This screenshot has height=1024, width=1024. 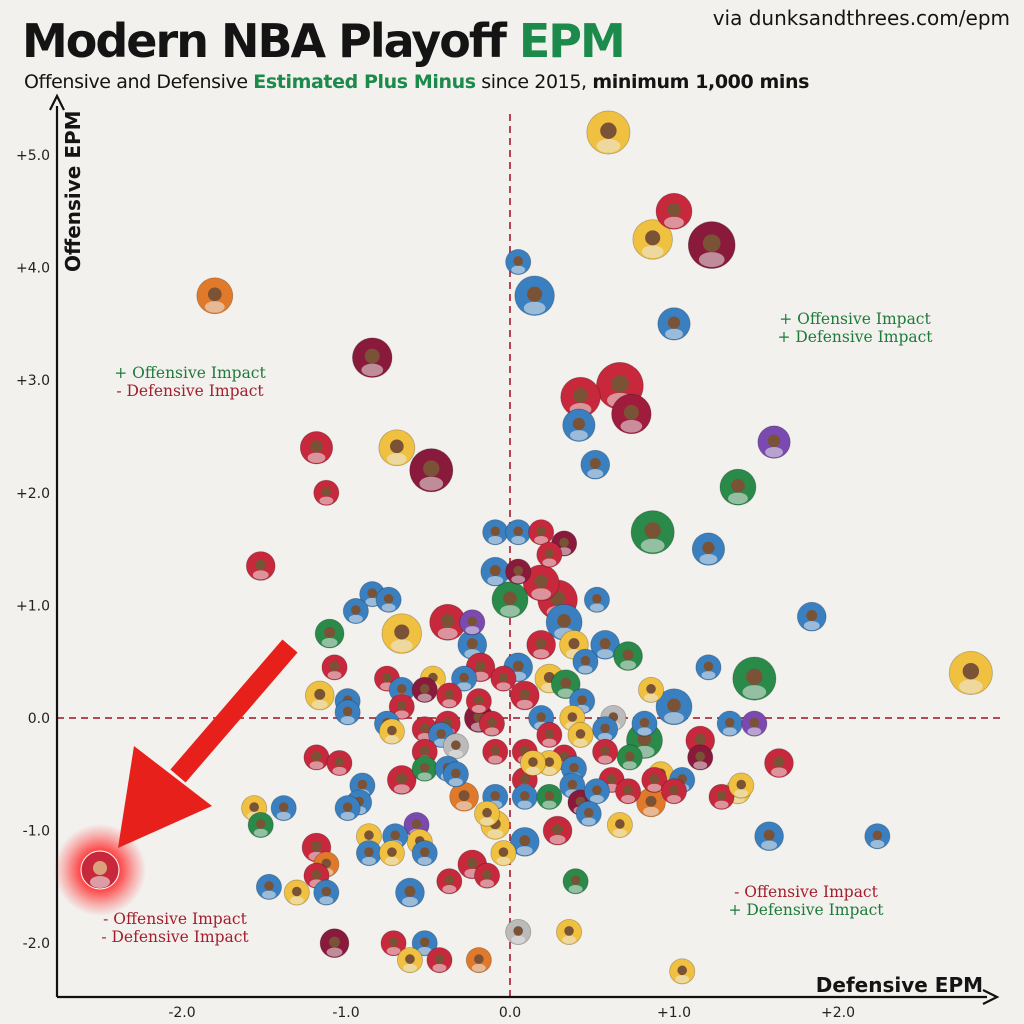 I want to click on y-tick-label: +3.0, so click(x=33, y=381).